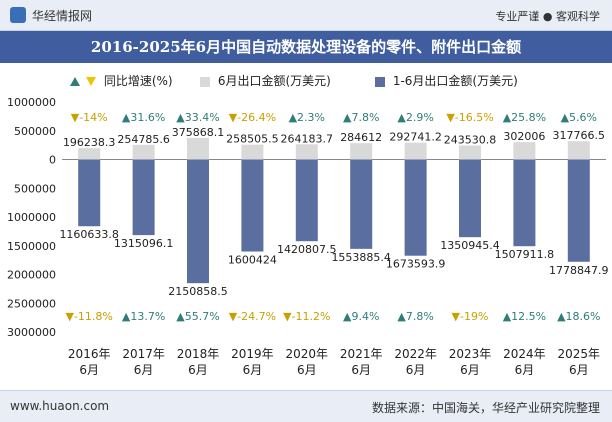 Image resolution: width=612 pixels, height=422 pixels. Describe the element at coordinates (415, 354) in the screenshot. I see `x-category-label: 2022年` at that location.